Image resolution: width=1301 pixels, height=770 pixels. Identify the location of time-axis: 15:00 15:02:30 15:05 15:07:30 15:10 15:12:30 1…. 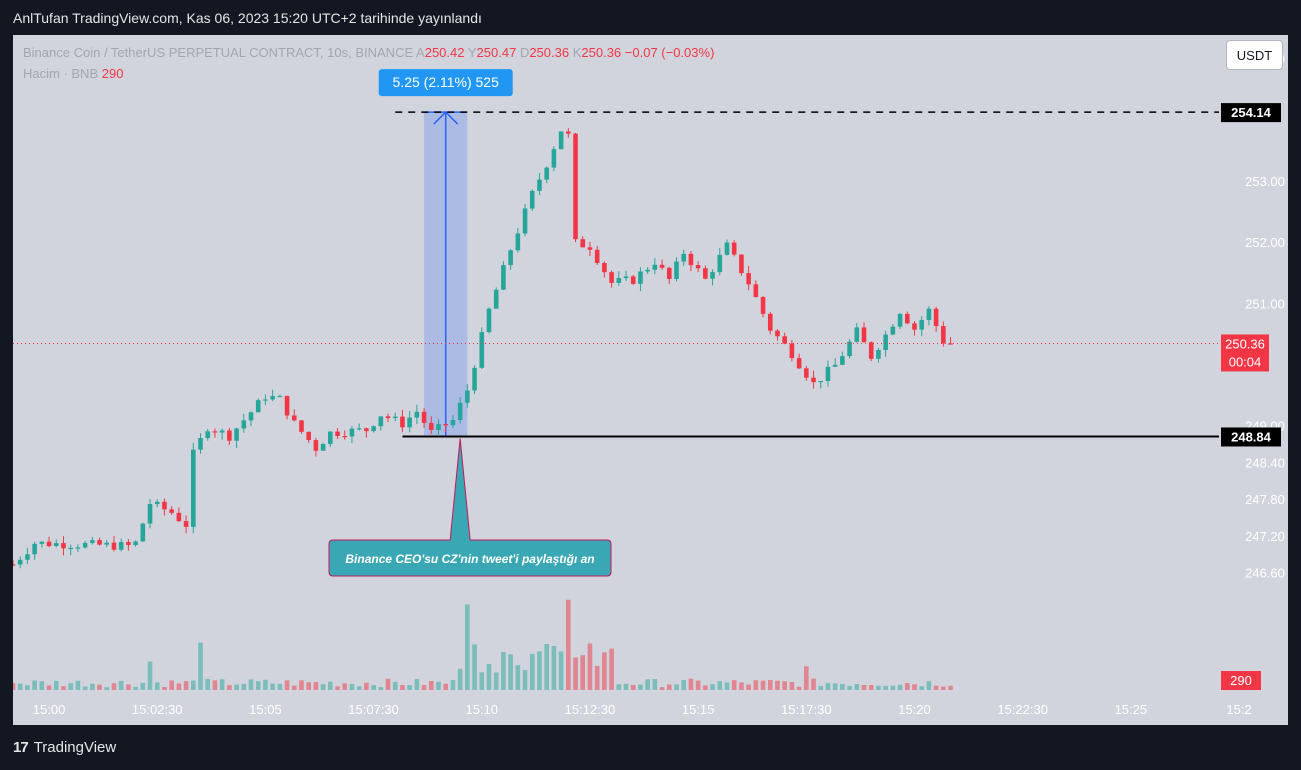
(642, 709).